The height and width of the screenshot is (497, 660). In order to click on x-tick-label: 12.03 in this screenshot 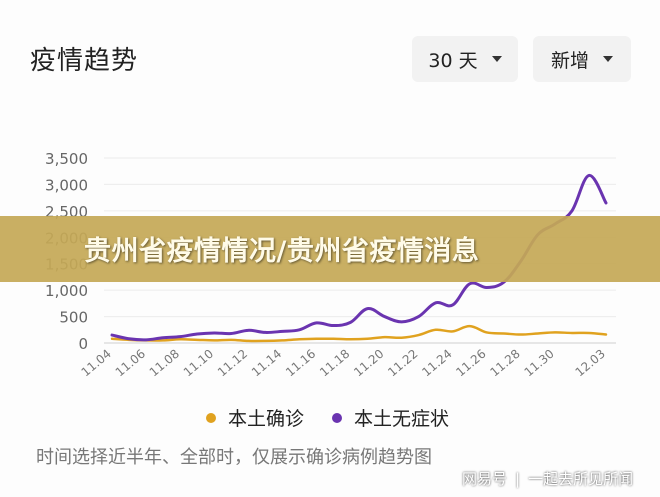, I will do `click(590, 363)`.